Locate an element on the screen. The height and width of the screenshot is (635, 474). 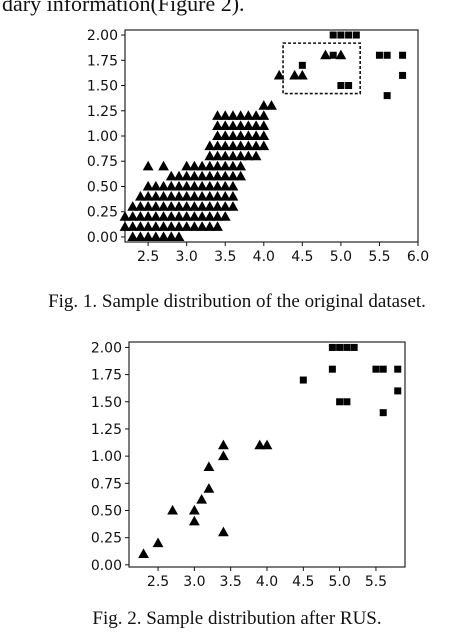
fig2-y-tick-label: 1.75 is located at coordinates (106, 376).